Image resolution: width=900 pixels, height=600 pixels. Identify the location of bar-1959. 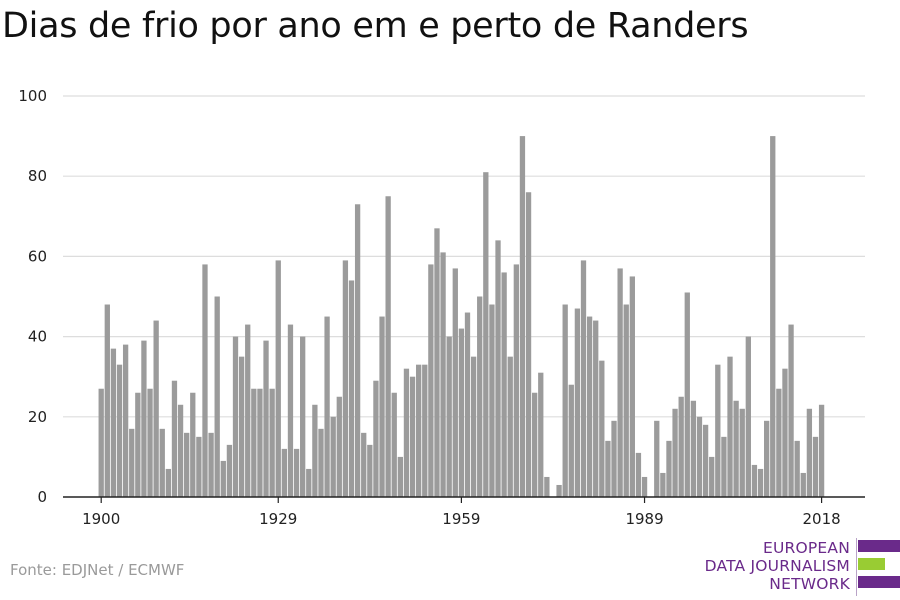
(461, 412).